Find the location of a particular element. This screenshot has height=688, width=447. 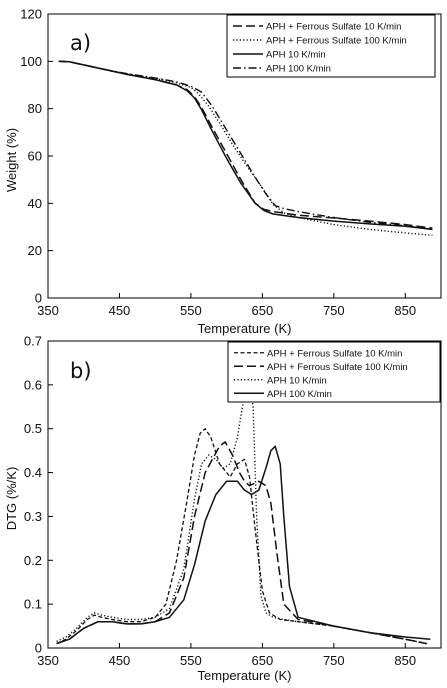

y-tick-label: 0.2 is located at coordinates (33, 560).